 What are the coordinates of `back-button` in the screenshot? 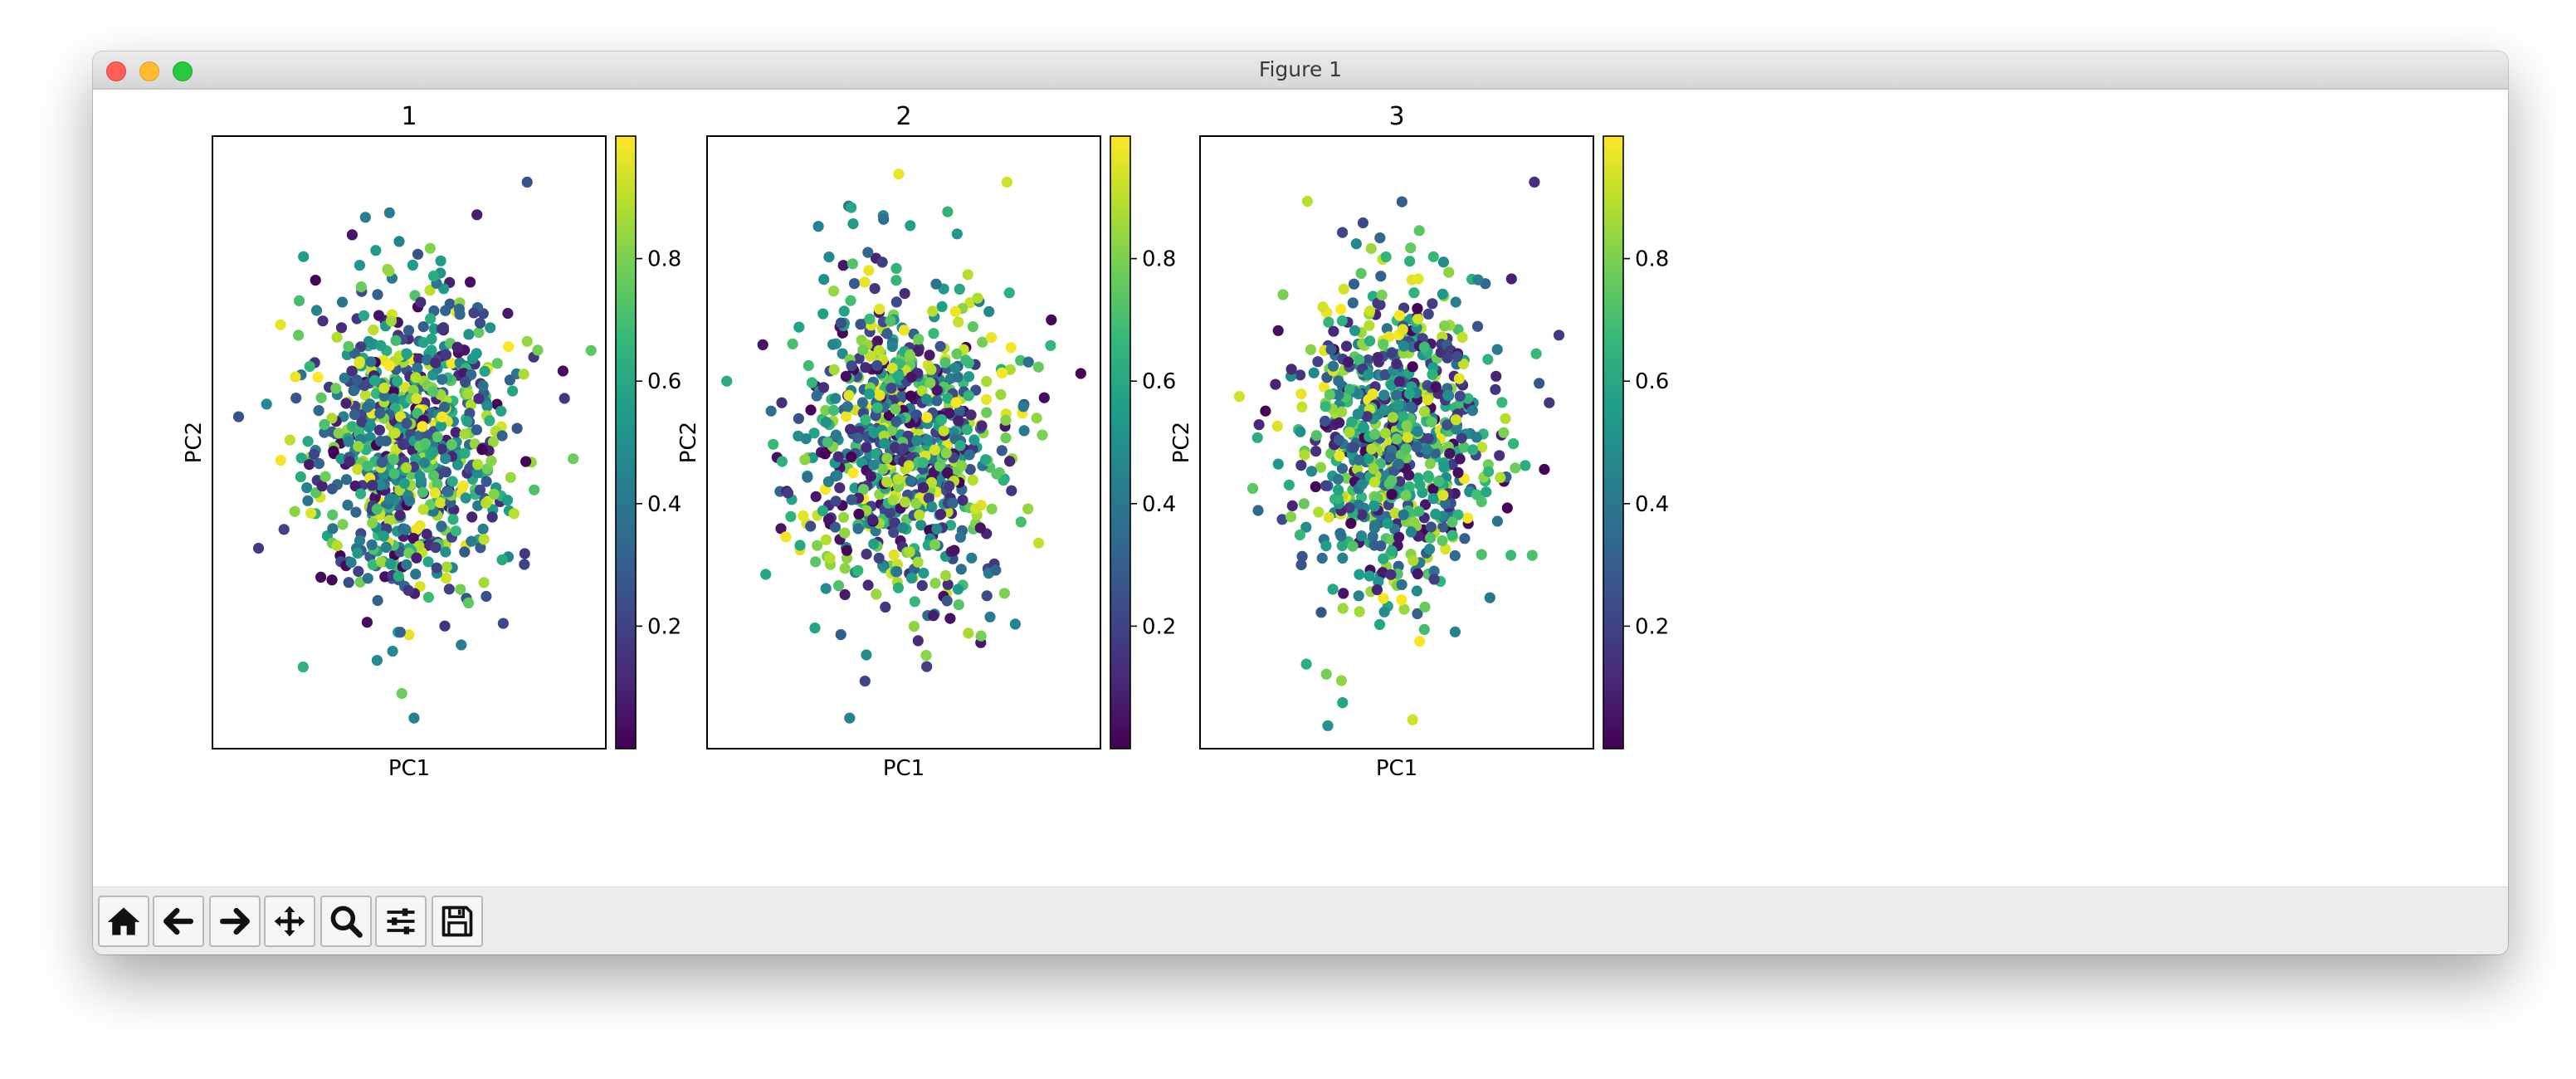 It's located at (179, 921).